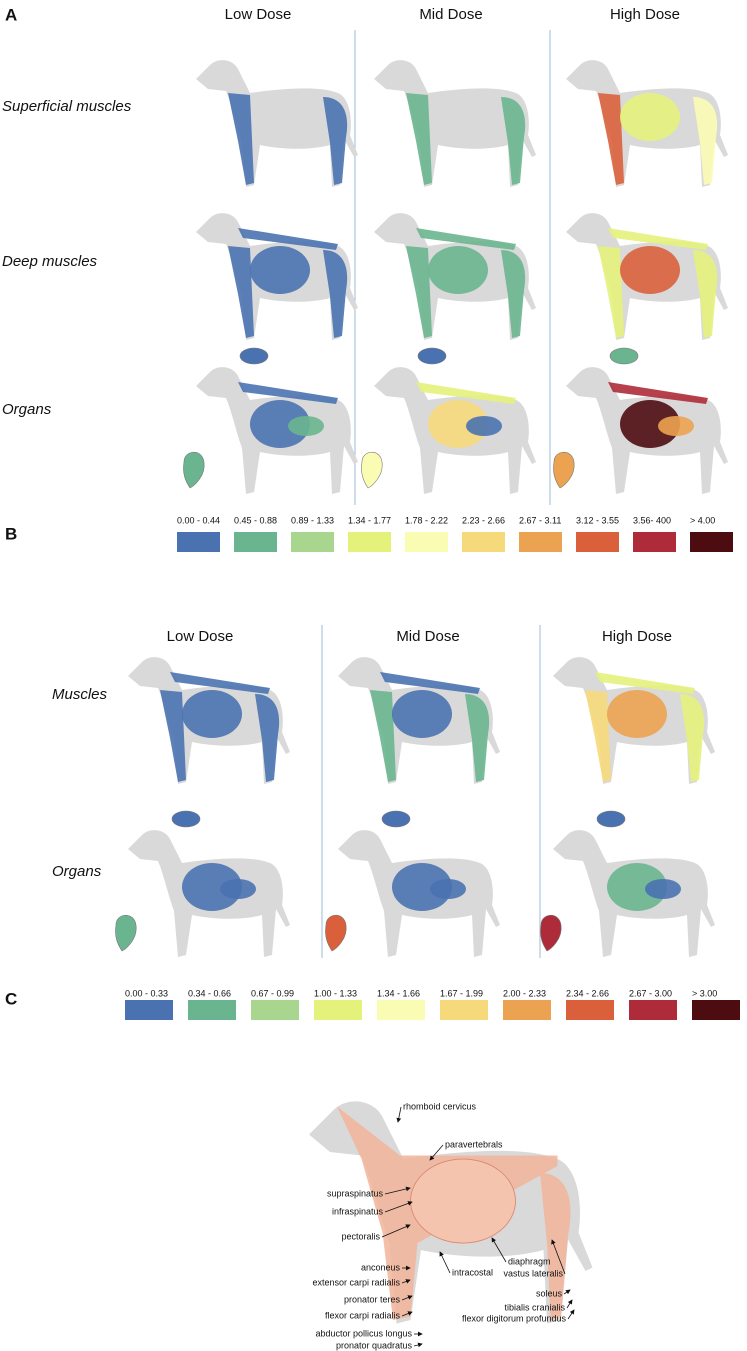 The height and width of the screenshot is (1351, 747). I want to click on row-label: Deep muscles, so click(50, 261).